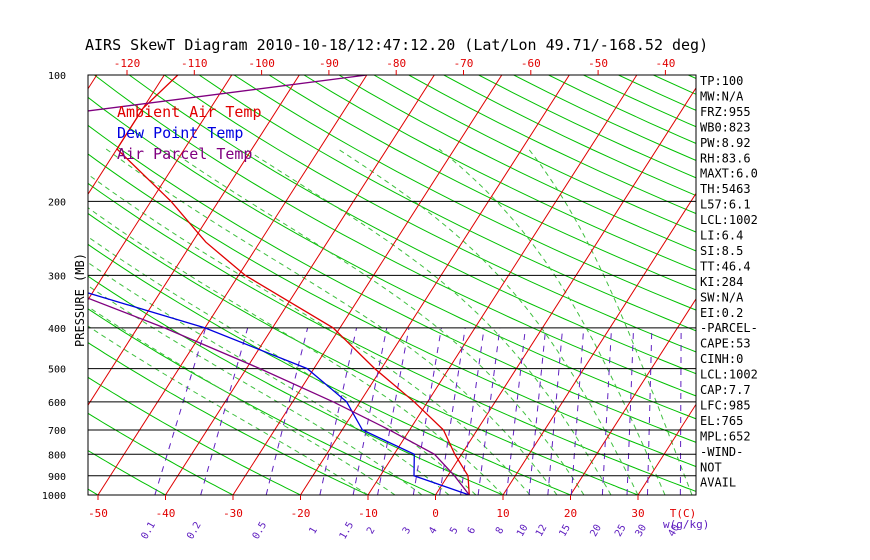 The width and height of the screenshot is (870, 560). I want to click on index-label: FRZ:955, so click(725, 112).